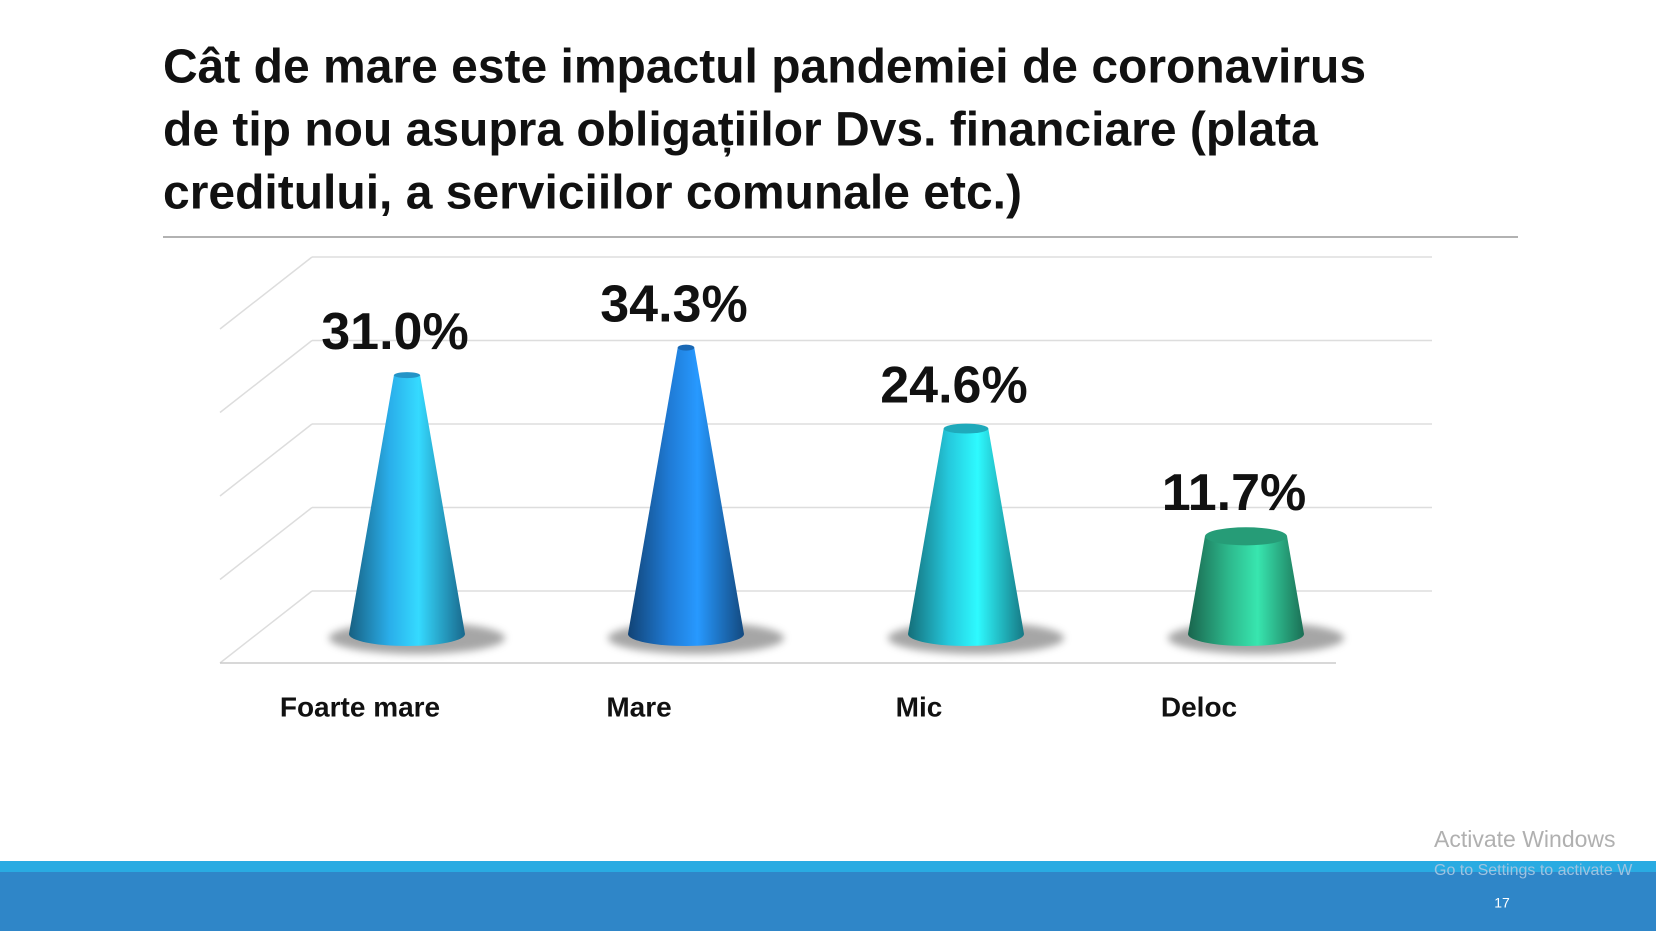 This screenshot has height=931, width=1656. I want to click on page-number: 17, so click(1502, 903).